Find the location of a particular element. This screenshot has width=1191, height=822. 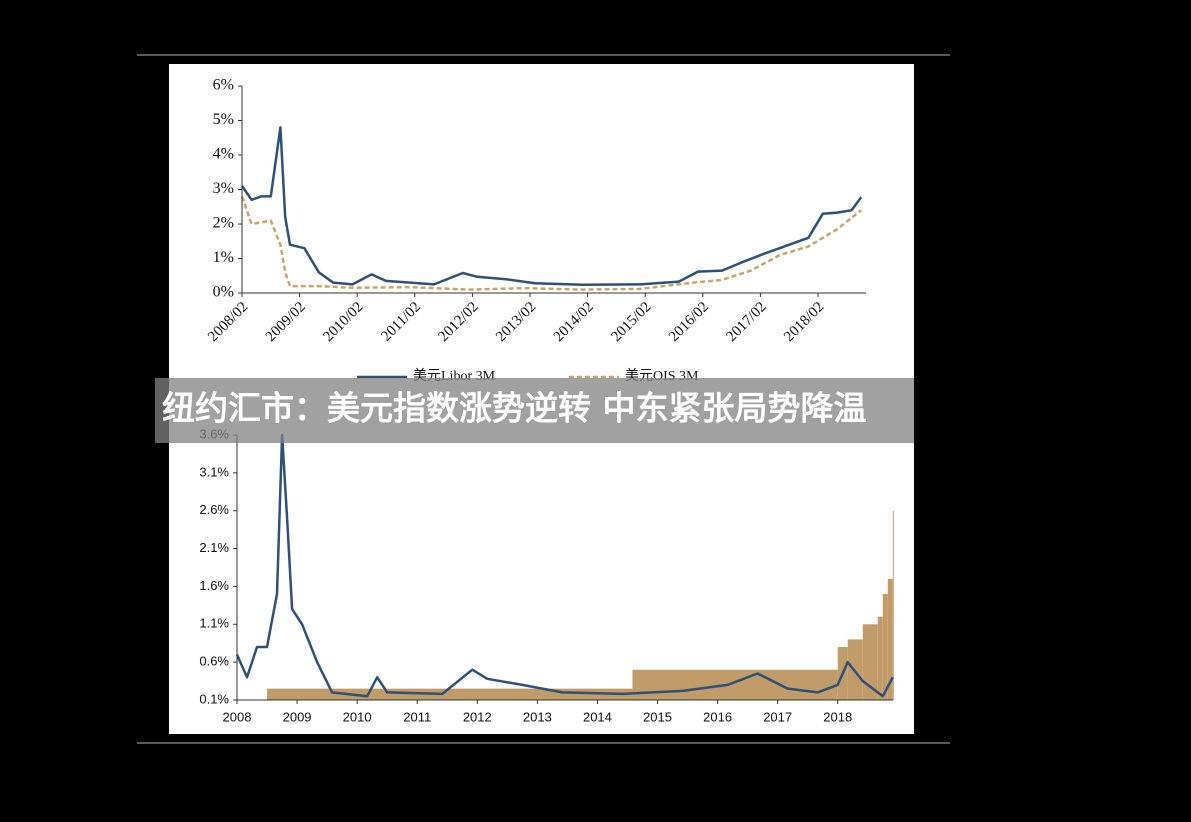

y-tick-label: 4% is located at coordinates (223, 154).